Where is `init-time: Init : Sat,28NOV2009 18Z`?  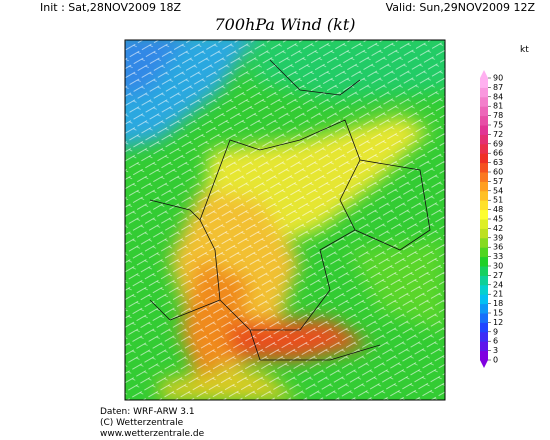
init-time: Init : Sat,28NOV2009 18Z is located at coordinates (111, 7).